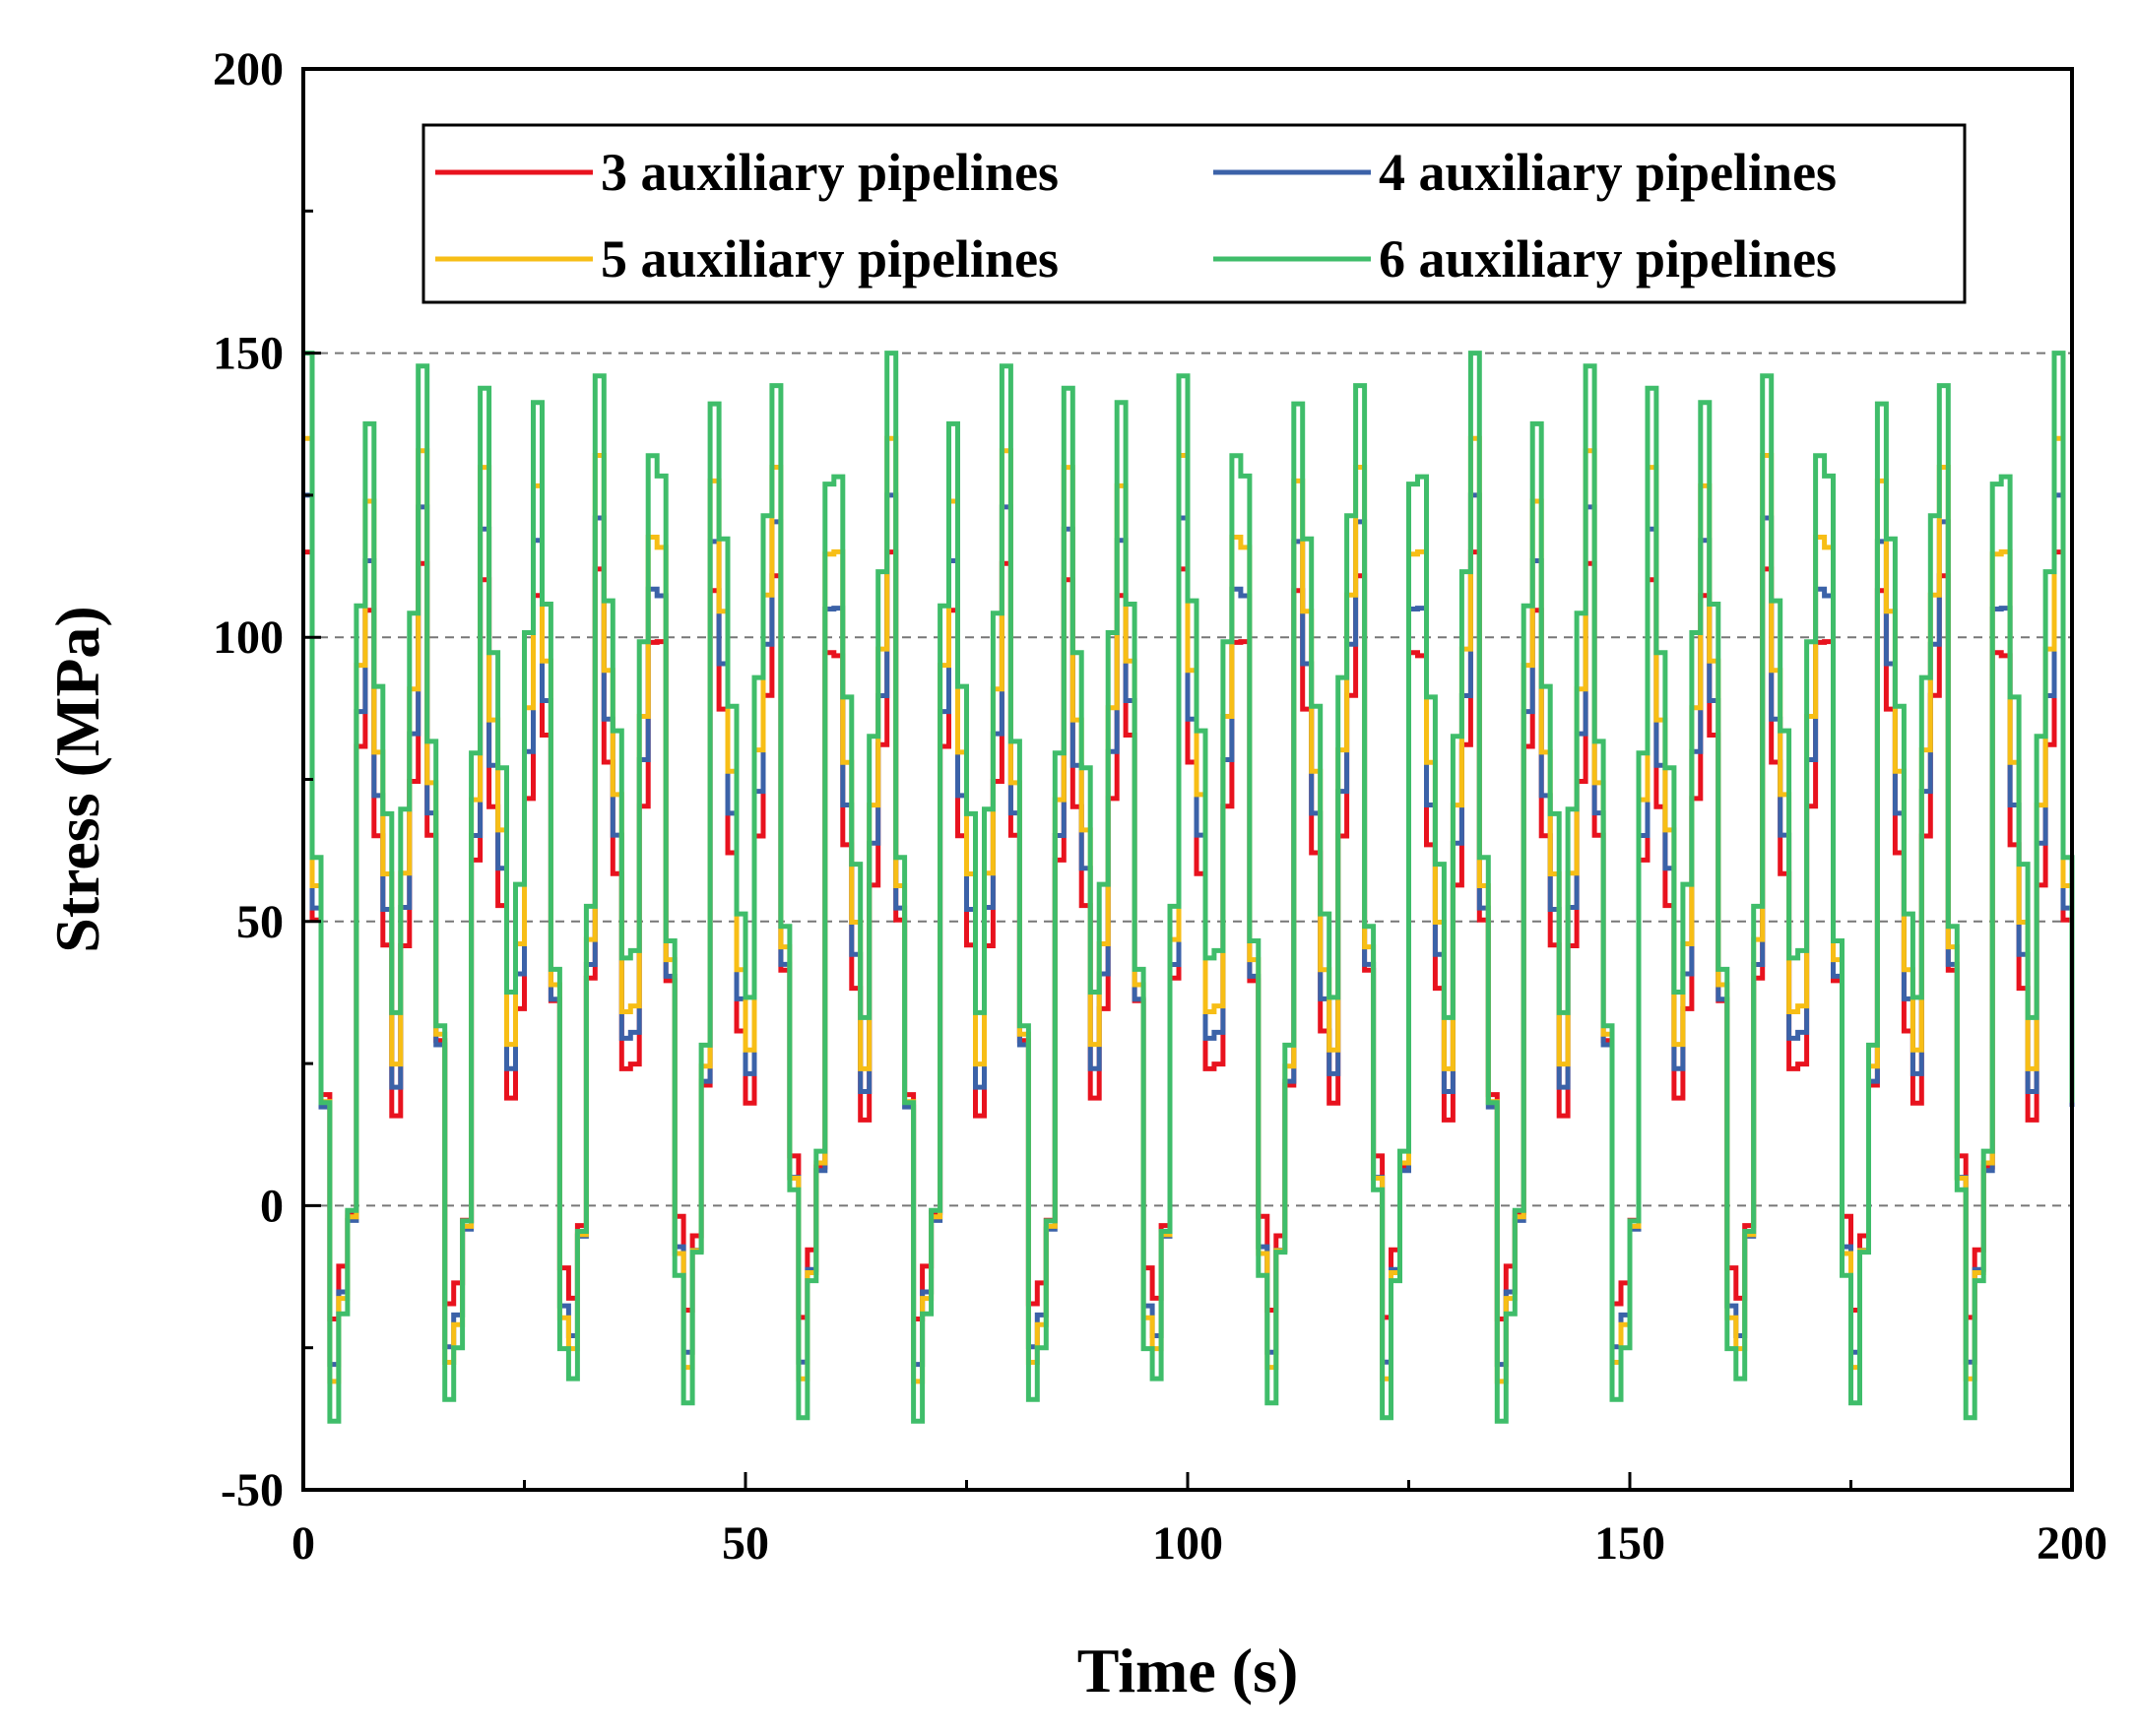 The image size is (2136, 1736). What do you see at coordinates (2072, 1544) in the screenshot?
I see `x-tick-label-200: 200` at bounding box center [2072, 1544].